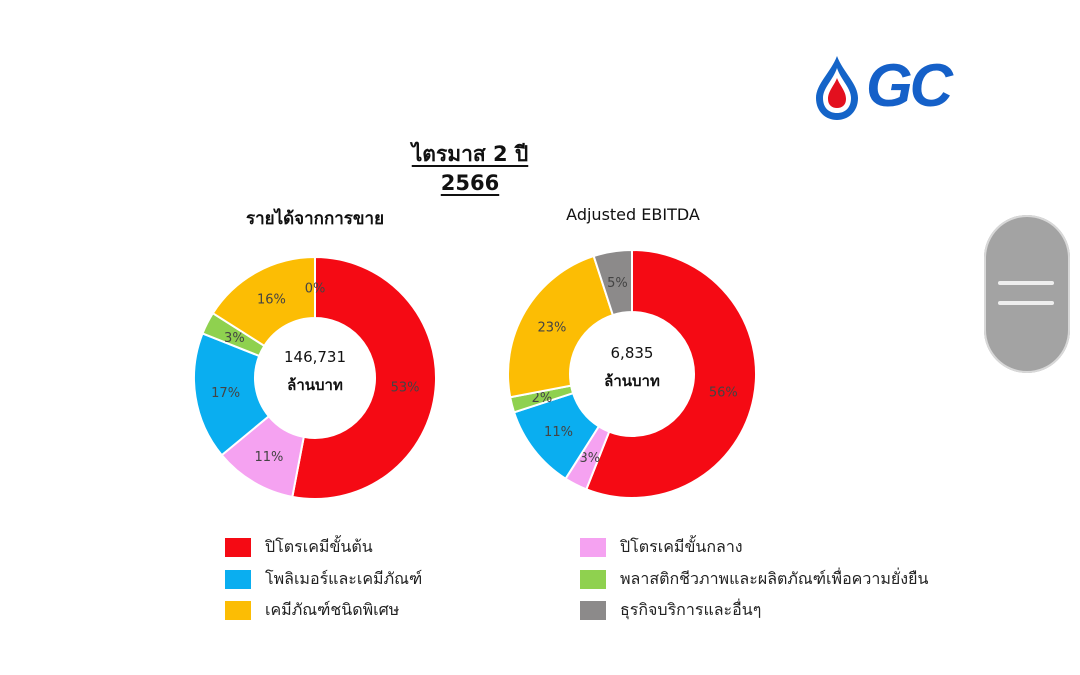  I want to click on legend-item: ปิโตรเคมีขั้นกลาง, so click(661, 547).